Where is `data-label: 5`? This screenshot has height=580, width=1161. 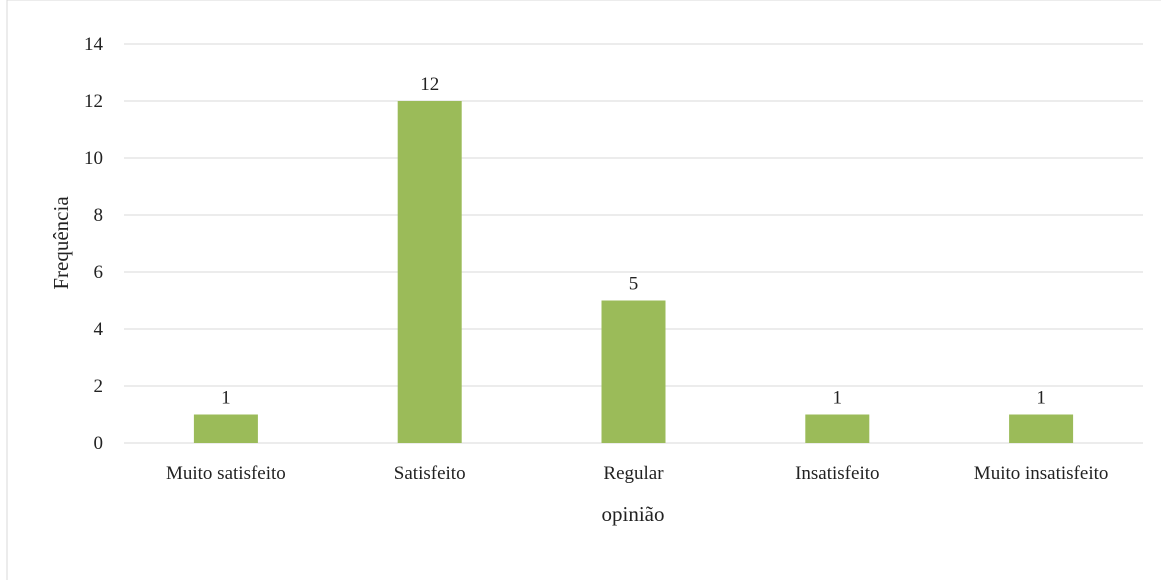
data-label: 5 is located at coordinates (634, 284).